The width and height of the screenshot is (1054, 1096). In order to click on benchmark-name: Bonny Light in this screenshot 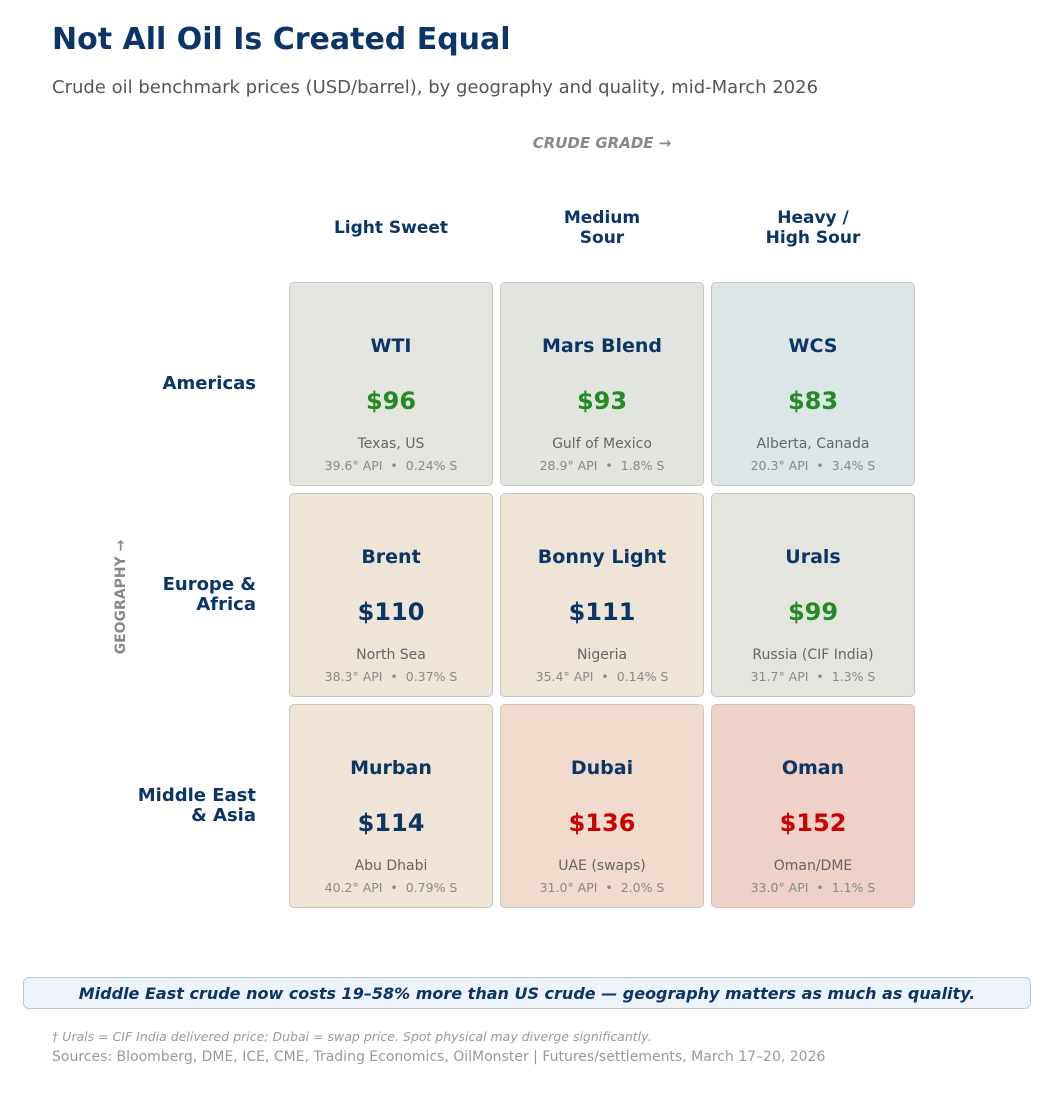, I will do `click(602, 557)`.